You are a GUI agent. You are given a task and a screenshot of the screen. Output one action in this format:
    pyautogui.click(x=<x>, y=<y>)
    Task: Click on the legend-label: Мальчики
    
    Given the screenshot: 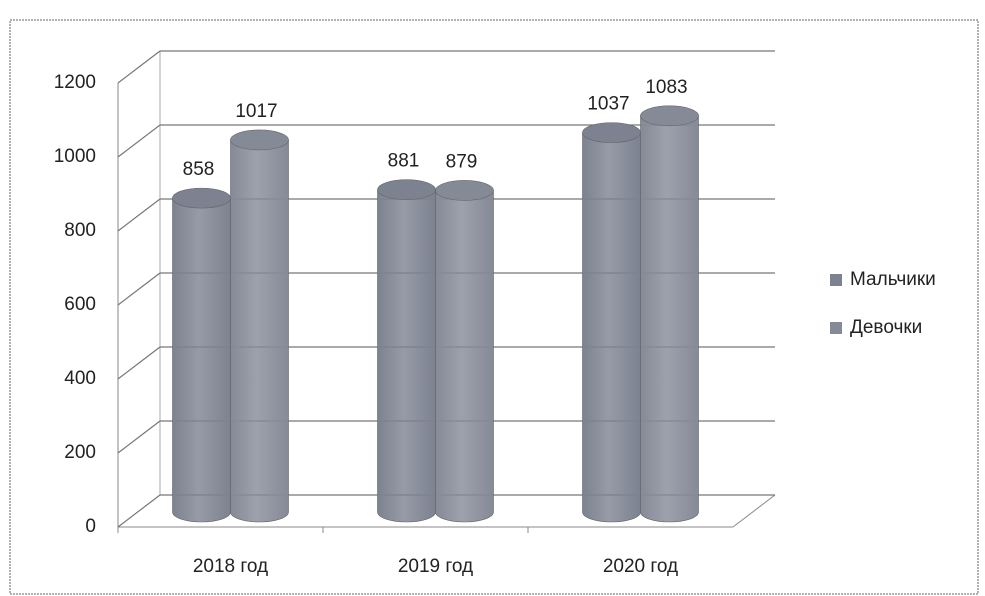 What is the action you would take?
    pyautogui.click(x=893, y=279)
    